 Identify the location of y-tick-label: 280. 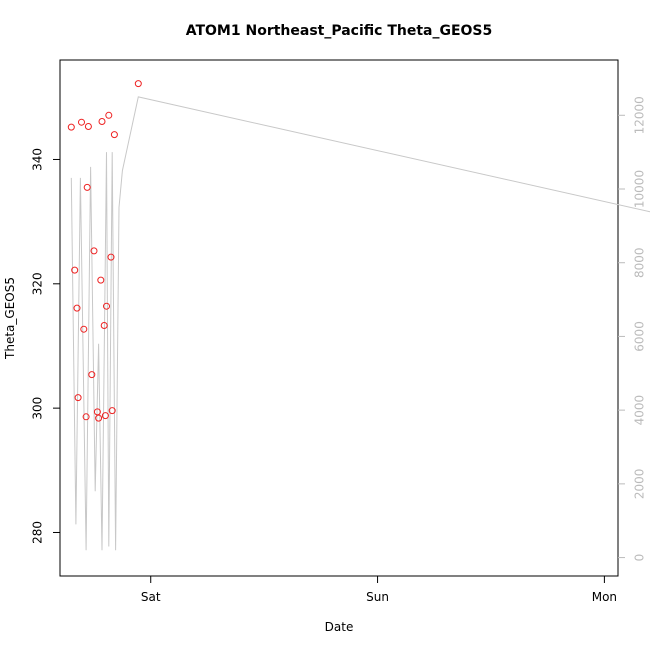
(38, 532).